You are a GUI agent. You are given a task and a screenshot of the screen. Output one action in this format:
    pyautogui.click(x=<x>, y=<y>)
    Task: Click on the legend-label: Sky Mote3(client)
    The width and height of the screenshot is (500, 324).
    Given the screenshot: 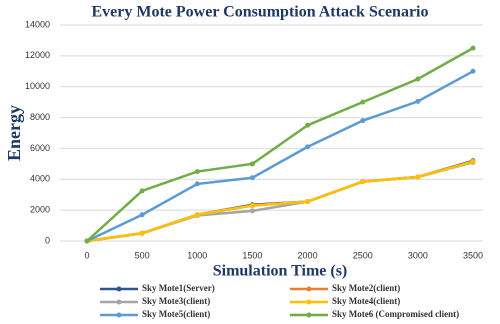 What is the action you would take?
    pyautogui.click(x=176, y=301)
    